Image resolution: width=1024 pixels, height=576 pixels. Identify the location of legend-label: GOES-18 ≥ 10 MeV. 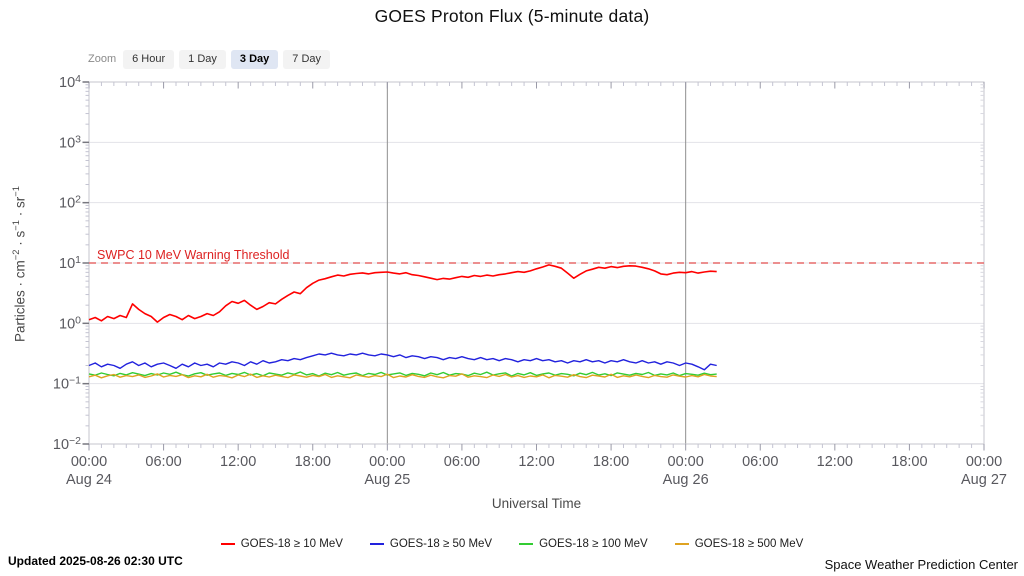
(291, 544).